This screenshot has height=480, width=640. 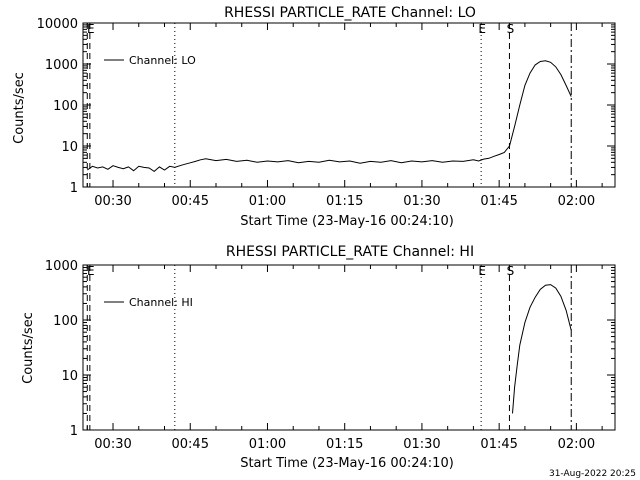 I want to click on generation-timestamp: 31-Aug-2022 20:25, so click(x=592, y=474).